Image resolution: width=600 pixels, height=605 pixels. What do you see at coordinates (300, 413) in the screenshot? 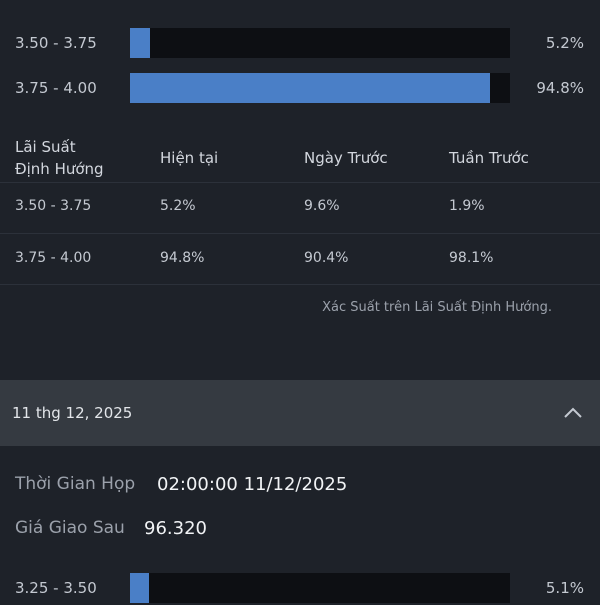
I see `meeting-section-header: 11 thg 12, 2025` at bounding box center [300, 413].